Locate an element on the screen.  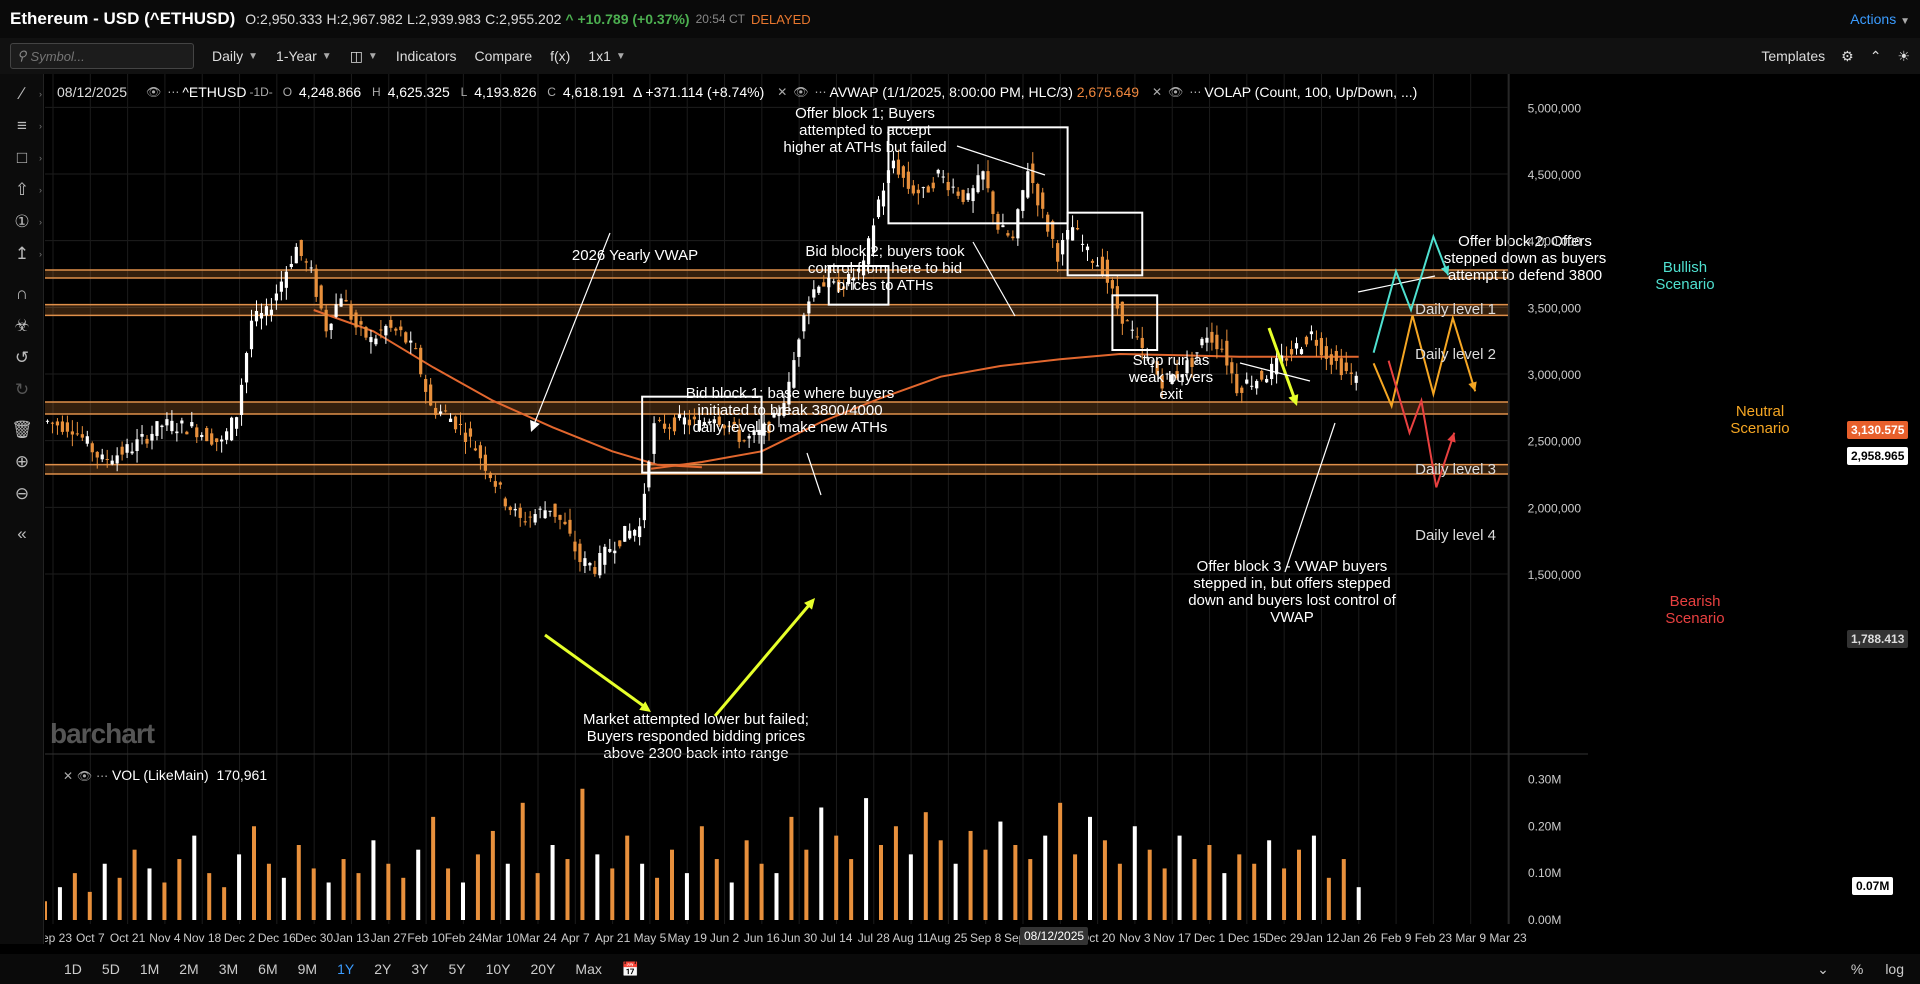
undo-icon: ↺ is located at coordinates (22, 357).